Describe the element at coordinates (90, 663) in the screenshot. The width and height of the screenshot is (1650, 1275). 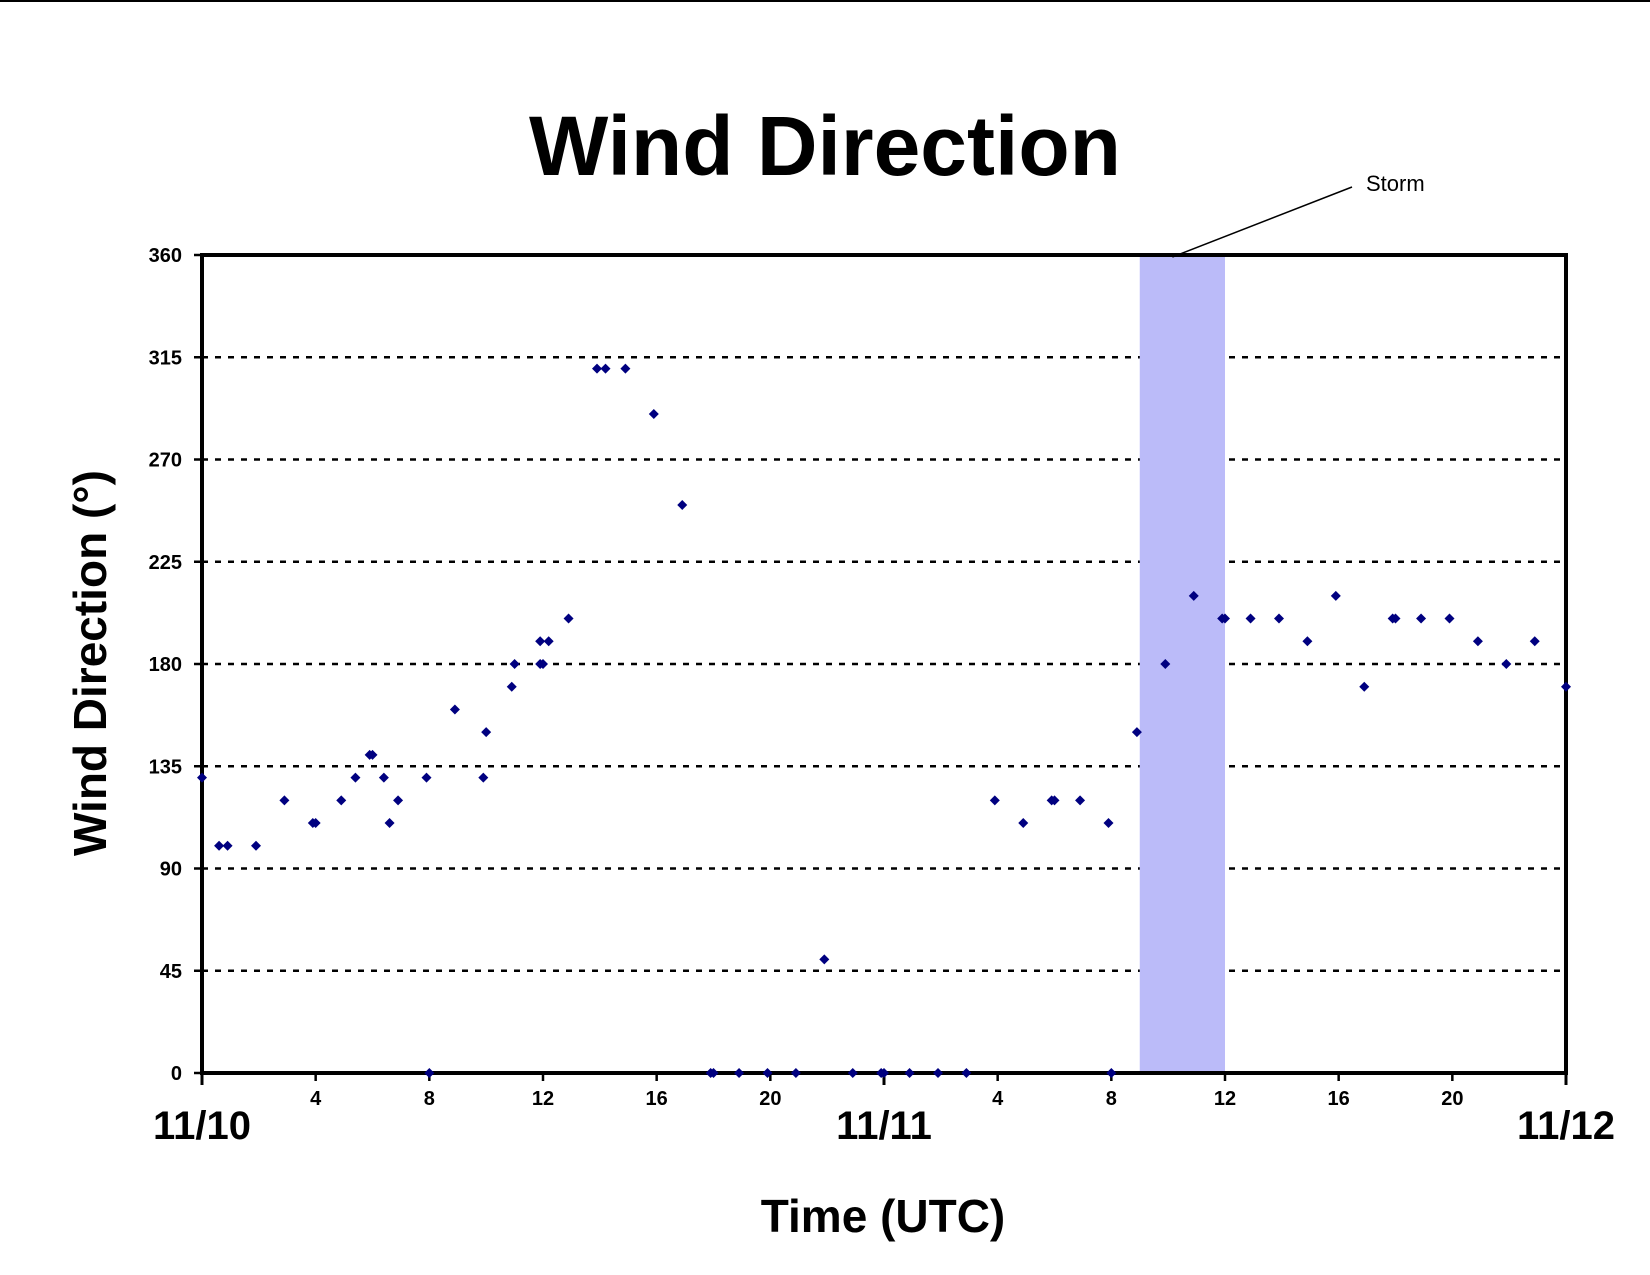
I see `y-axis-title: Wind Direction (°)` at that location.